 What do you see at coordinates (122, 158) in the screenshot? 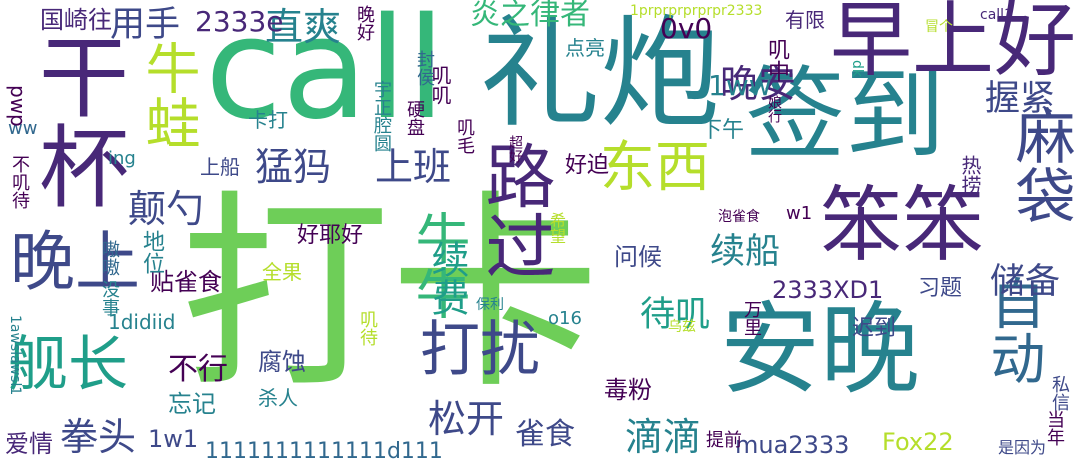
I see `word-75: ing` at bounding box center [122, 158].